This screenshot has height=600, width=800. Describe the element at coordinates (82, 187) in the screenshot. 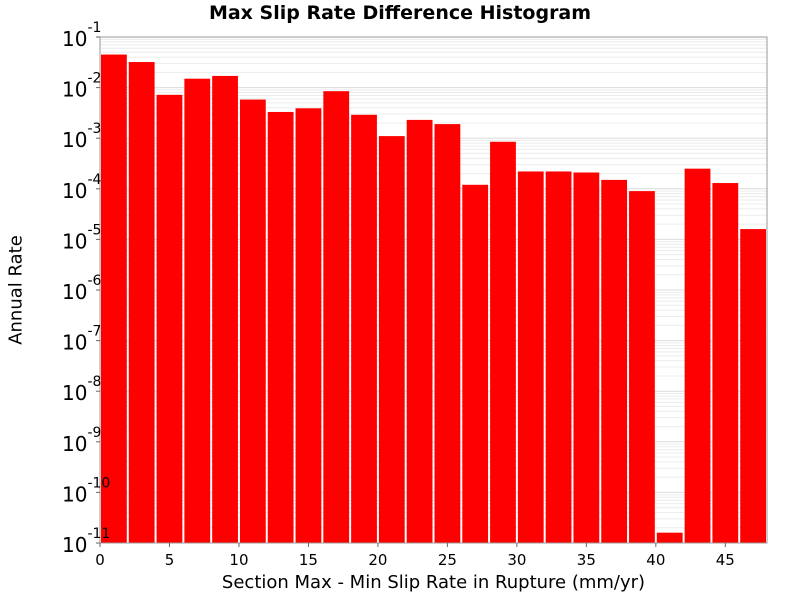

I see `y-tick-label: 10⁻⁴` at that location.